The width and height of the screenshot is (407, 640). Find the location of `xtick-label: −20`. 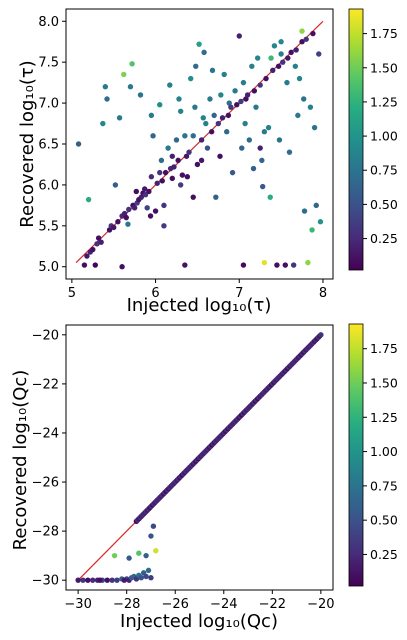

xtick-label: −20 is located at coordinates (320, 604).